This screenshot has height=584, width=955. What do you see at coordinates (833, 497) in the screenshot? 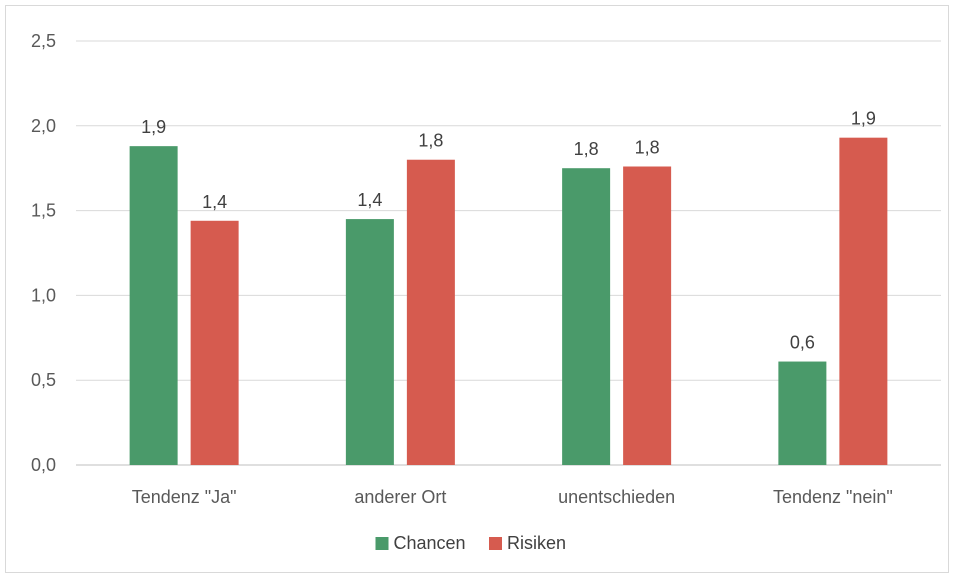
I see `x-category-label: Tendenz "nein"` at bounding box center [833, 497].